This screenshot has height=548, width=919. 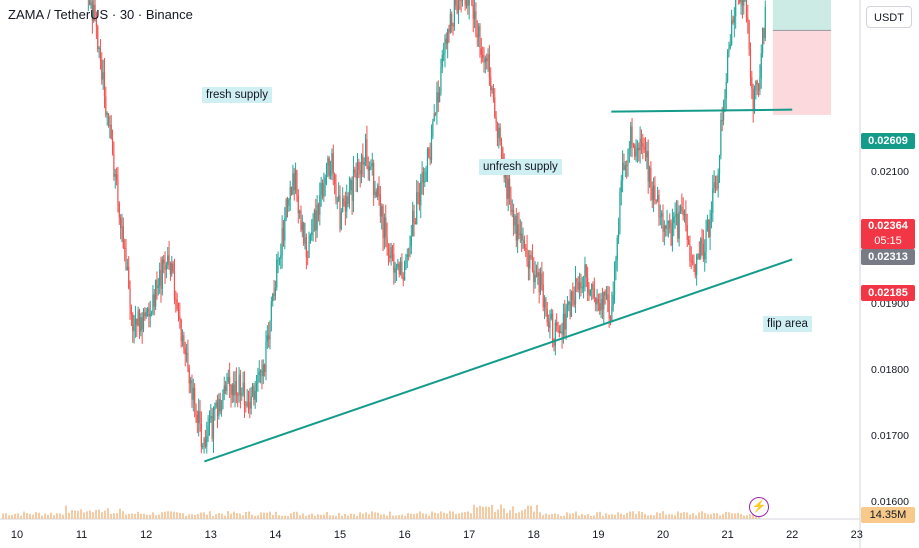 What do you see at coordinates (211, 535) in the screenshot?
I see `time-tick-label: 13` at bounding box center [211, 535].